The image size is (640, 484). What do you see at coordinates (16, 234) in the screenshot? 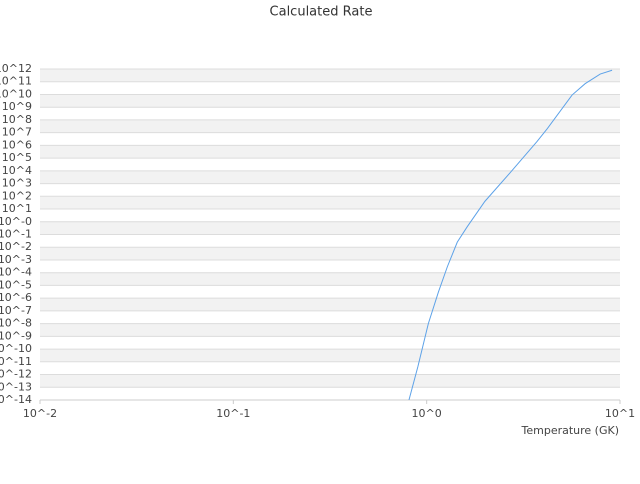
I see `y-tick-label: 10^-1` at bounding box center [16, 234].